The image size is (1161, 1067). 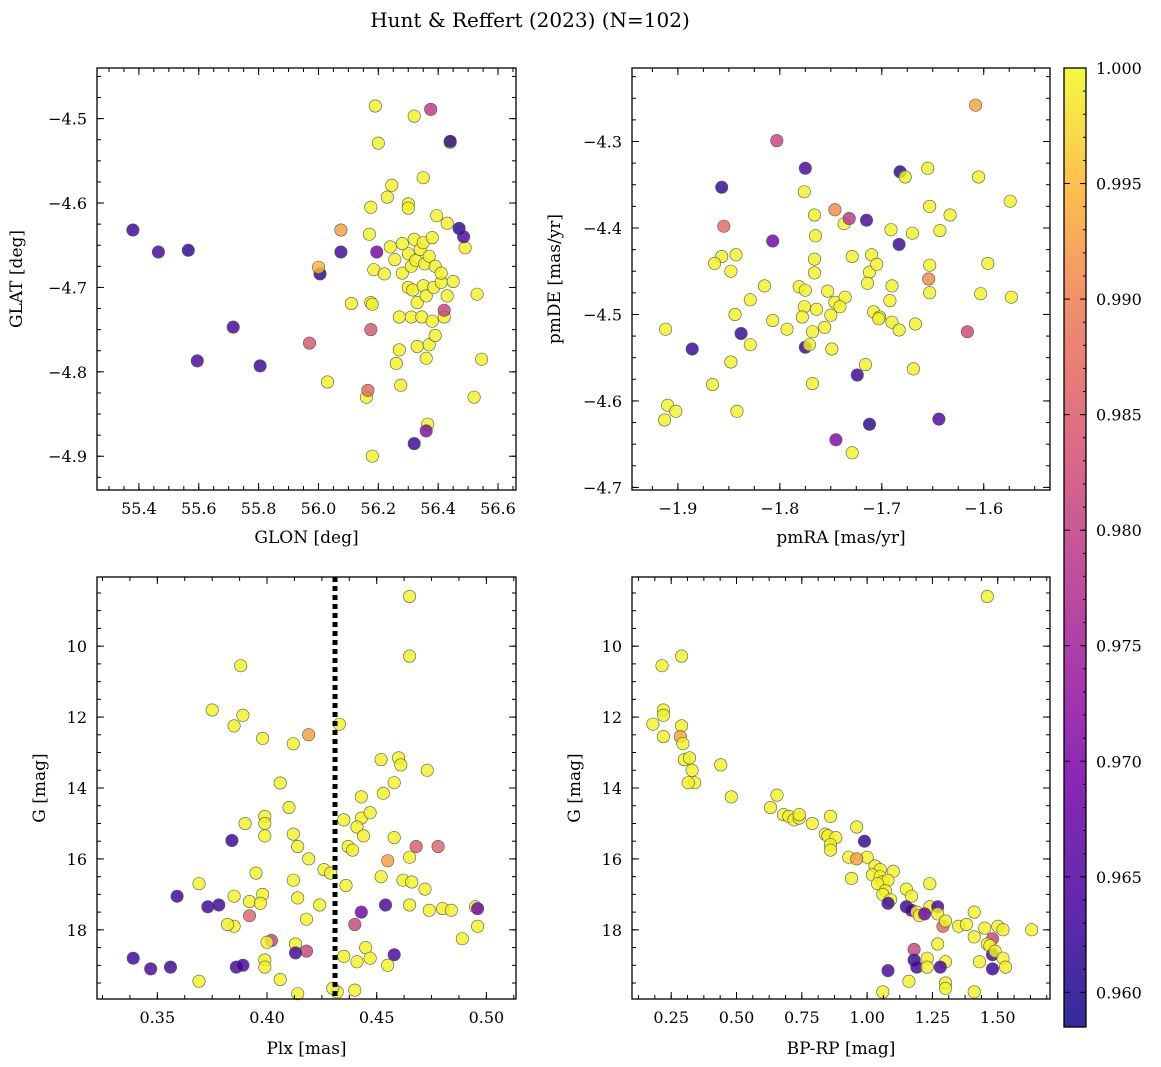 I want to click on y-axis-label: G [mag], so click(x=40, y=787).